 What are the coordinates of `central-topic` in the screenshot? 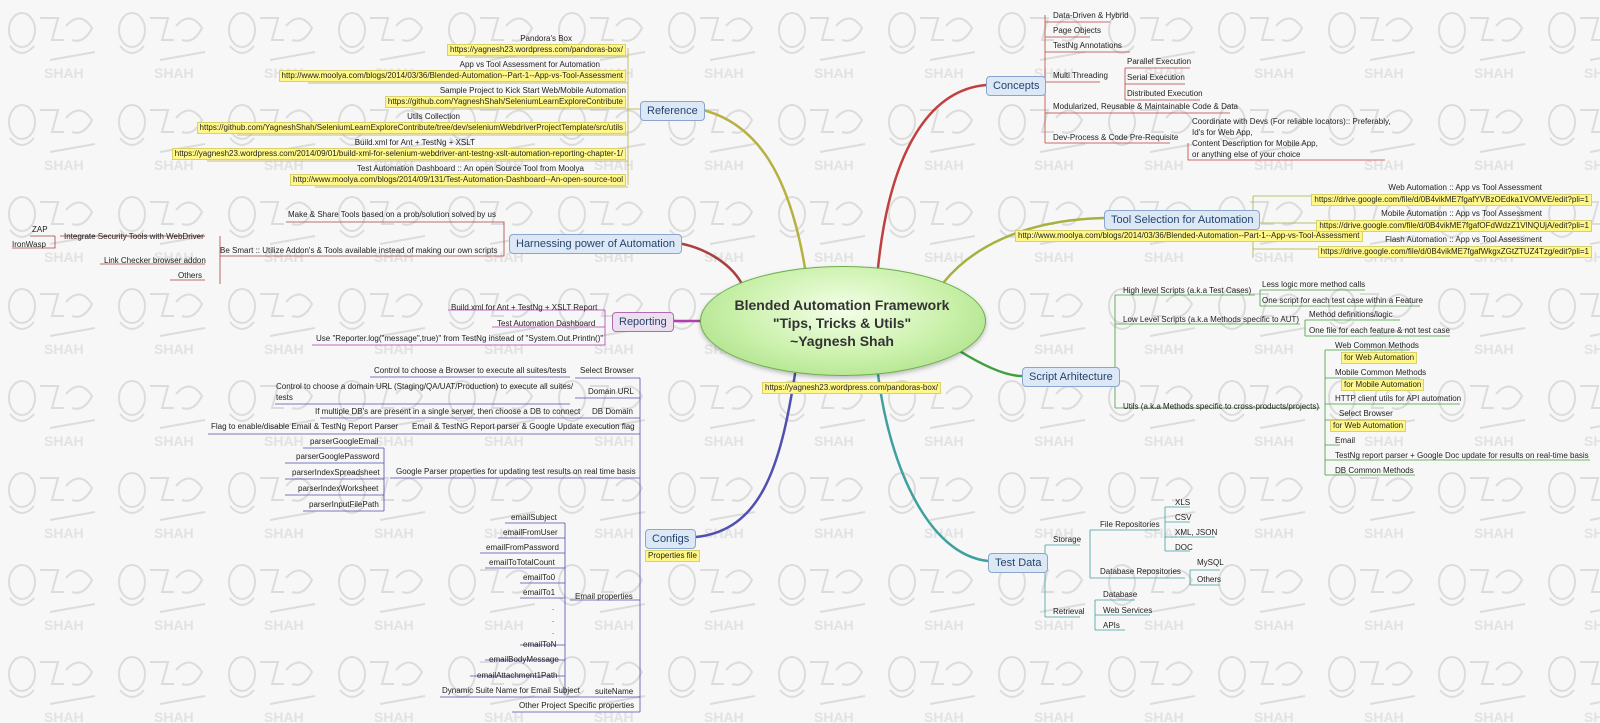 It's located at (843, 321).